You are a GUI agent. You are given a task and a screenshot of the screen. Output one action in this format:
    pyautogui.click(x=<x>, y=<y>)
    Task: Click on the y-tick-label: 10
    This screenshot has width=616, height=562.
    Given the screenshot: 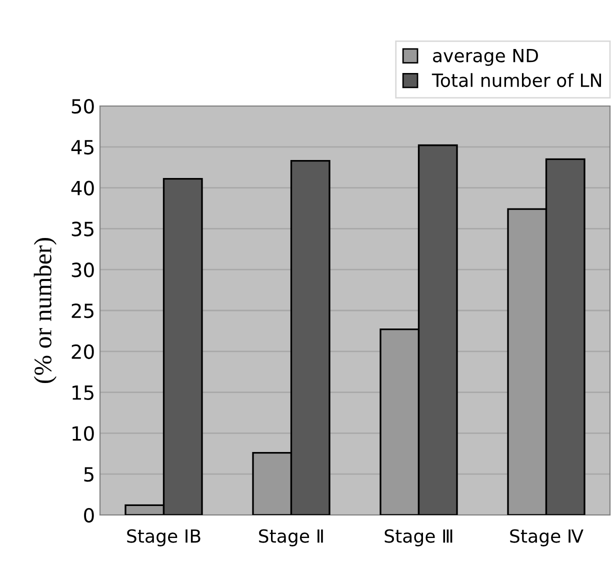 What is the action you would take?
    pyautogui.click(x=83, y=433)
    